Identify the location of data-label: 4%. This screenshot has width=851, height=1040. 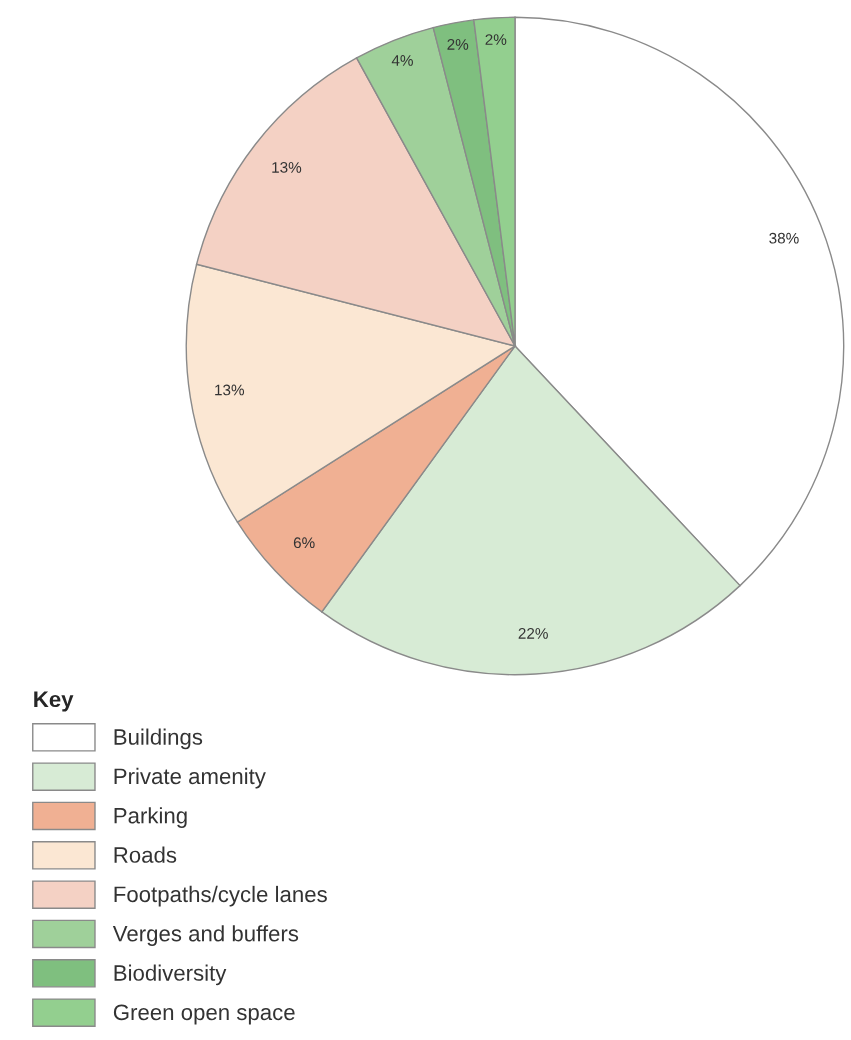
(402, 60).